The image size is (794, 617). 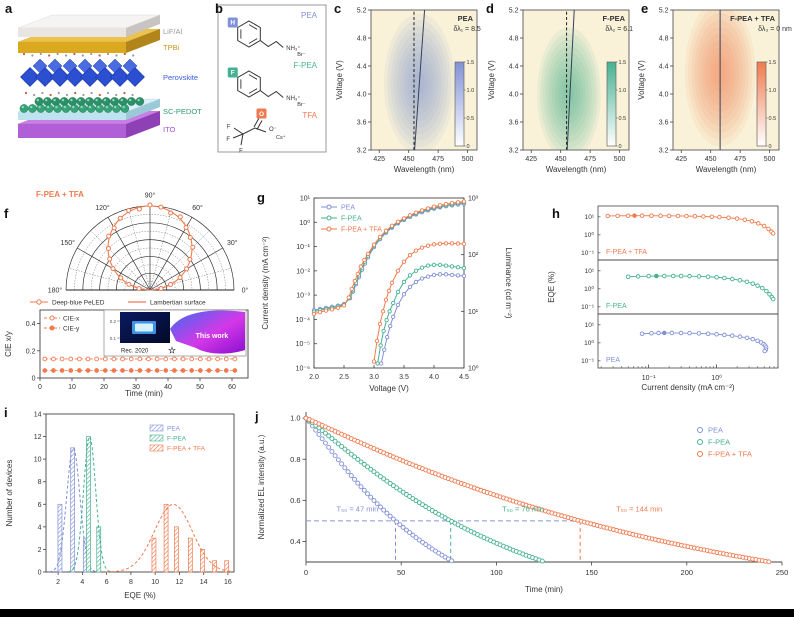 I want to click on panel-a: LiF/Al TPBi Perovskite SC-PEDOT ITO, so click(x=106, y=91).